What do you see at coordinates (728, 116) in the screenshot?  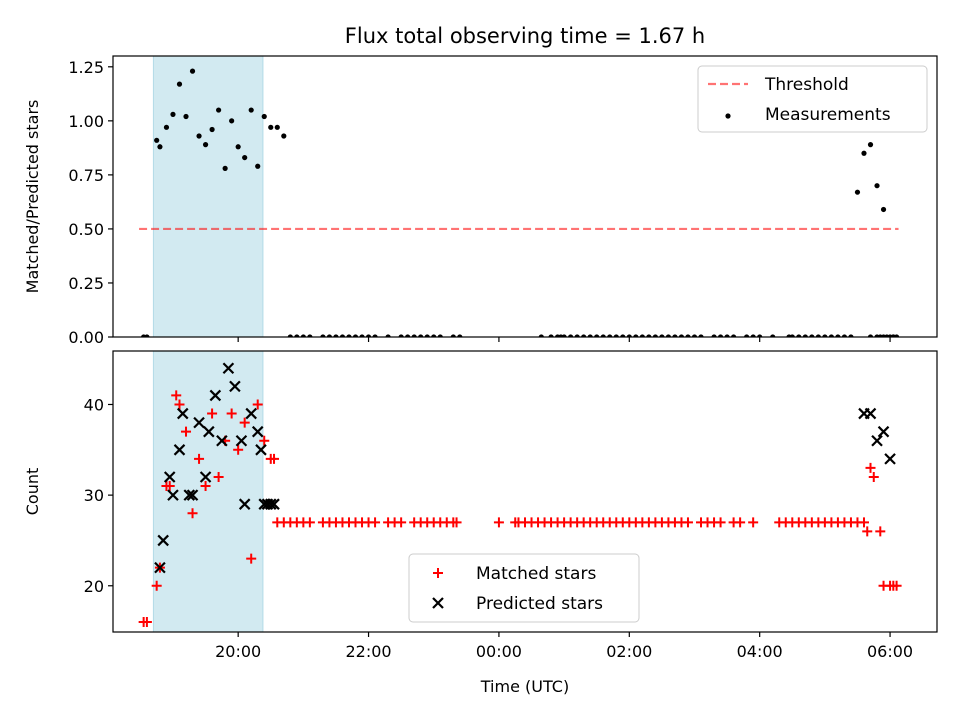 I see `legend-measurements-swatch` at bounding box center [728, 116].